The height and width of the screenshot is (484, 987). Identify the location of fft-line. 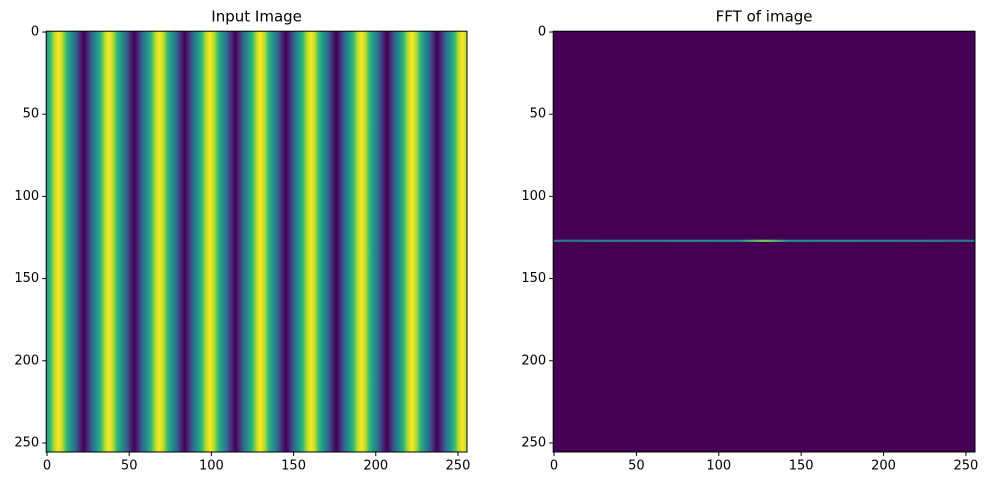
(764, 240).